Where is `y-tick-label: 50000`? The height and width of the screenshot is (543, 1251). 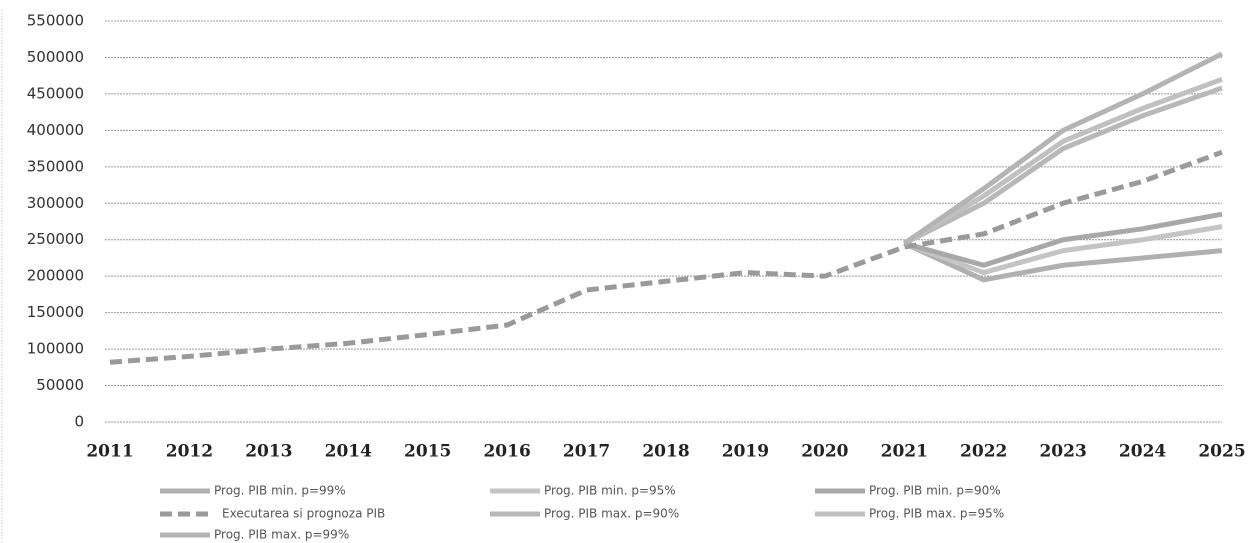
y-tick-label: 50000 is located at coordinates (60, 385).